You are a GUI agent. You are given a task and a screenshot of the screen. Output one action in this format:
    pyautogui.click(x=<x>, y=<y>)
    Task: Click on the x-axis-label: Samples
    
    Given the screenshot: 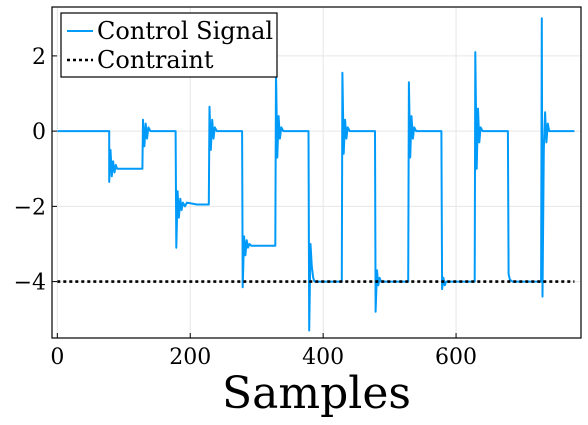 What is the action you would take?
    pyautogui.click(x=316, y=393)
    